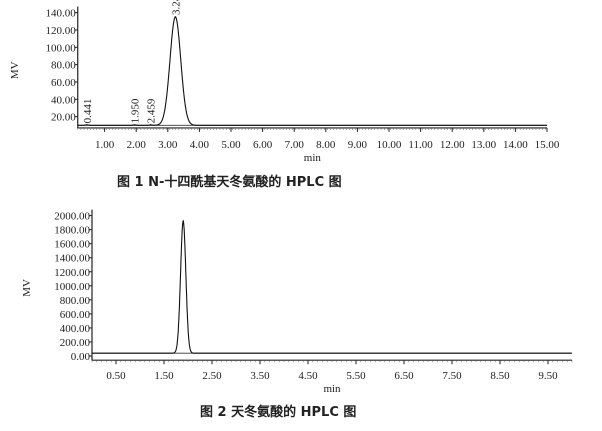 The image size is (602, 431). What do you see at coordinates (356, 376) in the screenshot?
I see `x-tick-label: 5.50` at bounding box center [356, 376].